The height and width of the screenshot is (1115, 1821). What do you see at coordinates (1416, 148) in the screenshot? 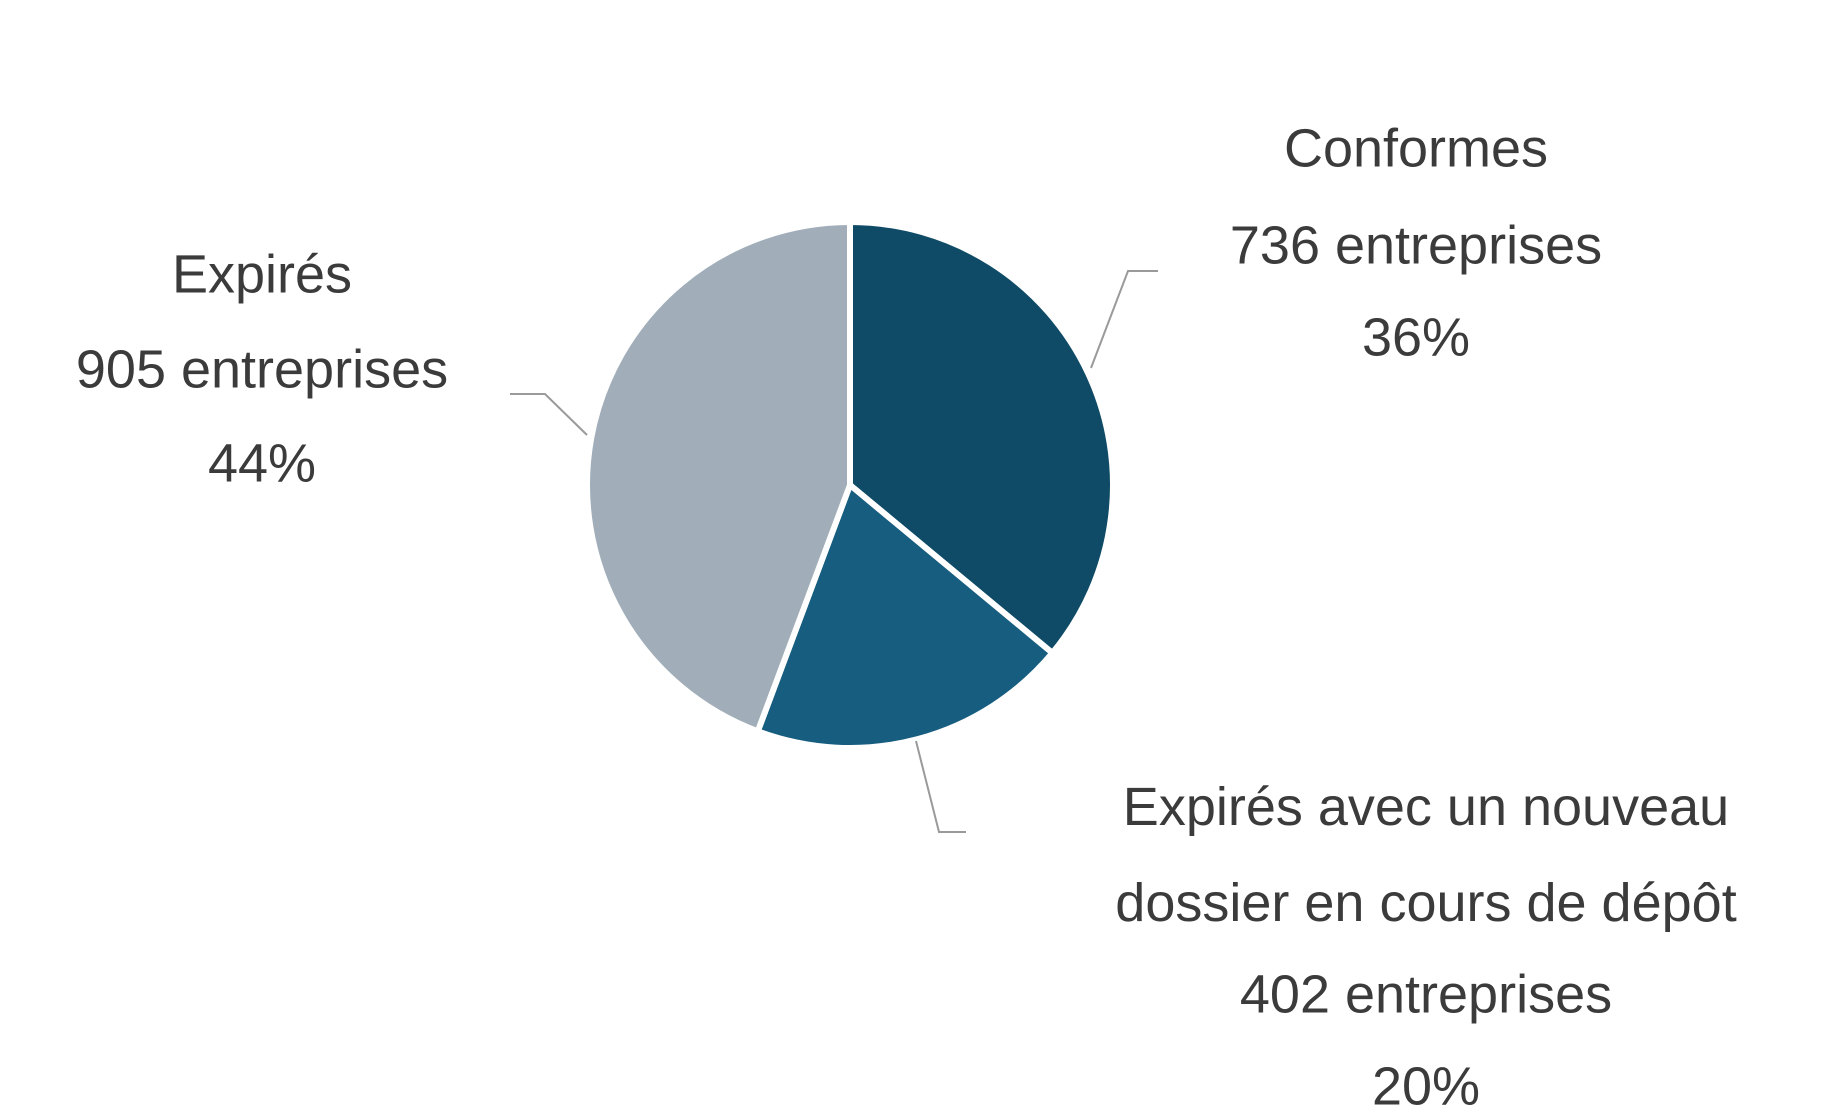
I see `category-label: Conformes` at bounding box center [1416, 148].